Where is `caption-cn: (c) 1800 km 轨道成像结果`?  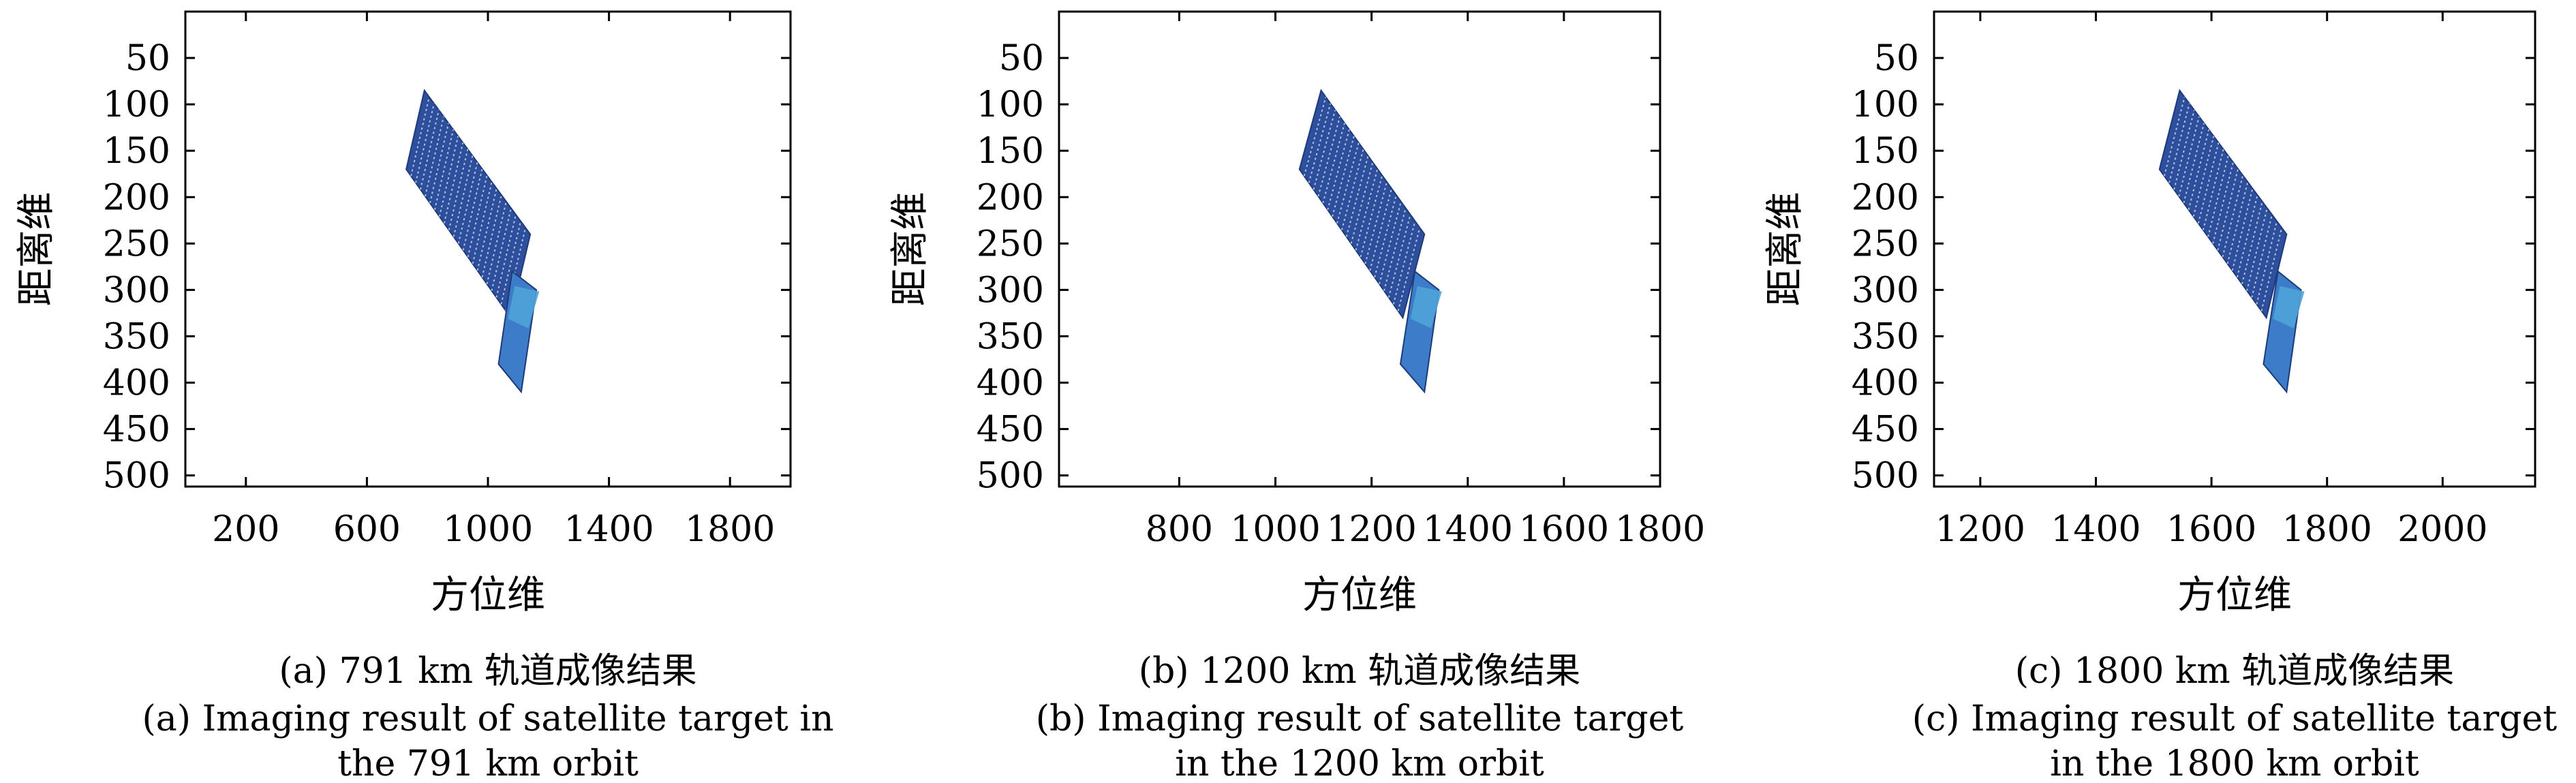 caption-cn: (c) 1800 km 轨道成像结果 is located at coordinates (2234, 671).